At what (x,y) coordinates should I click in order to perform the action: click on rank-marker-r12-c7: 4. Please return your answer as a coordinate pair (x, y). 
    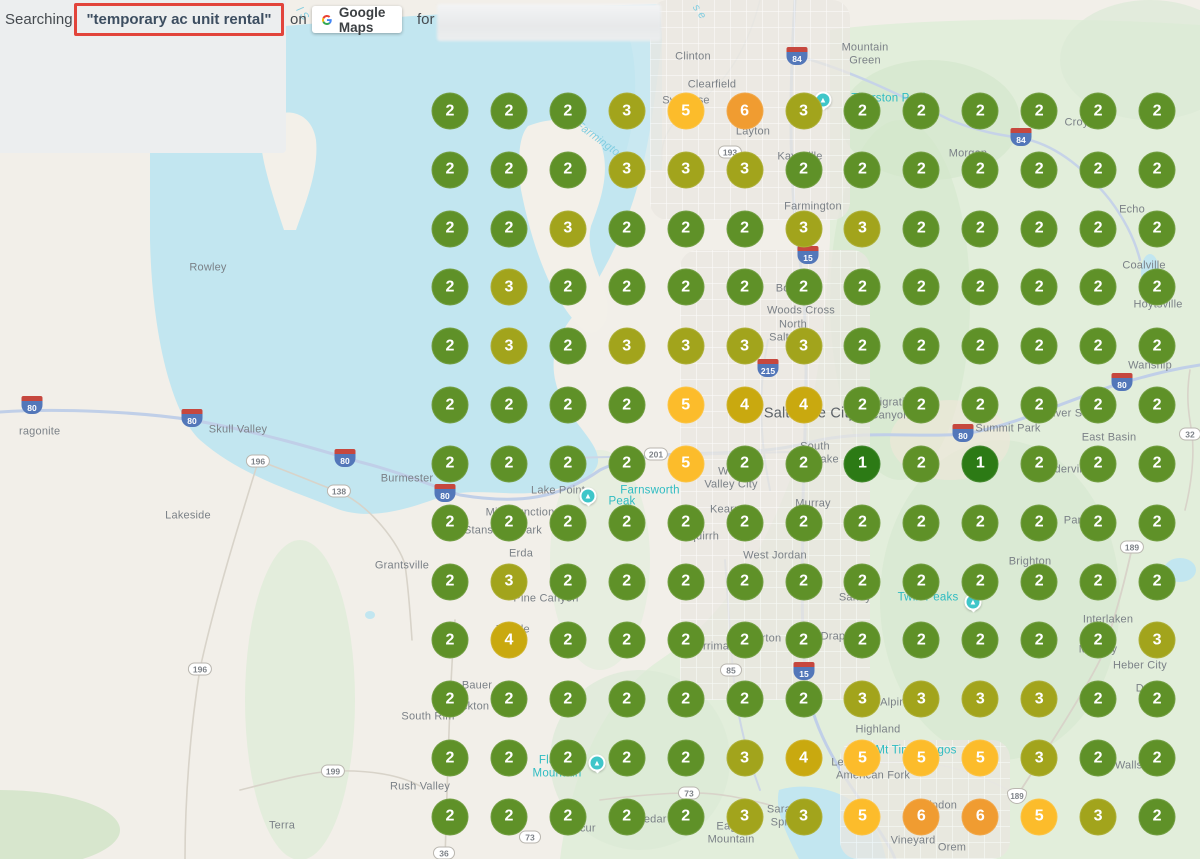
    Looking at the image, I should click on (804, 758).